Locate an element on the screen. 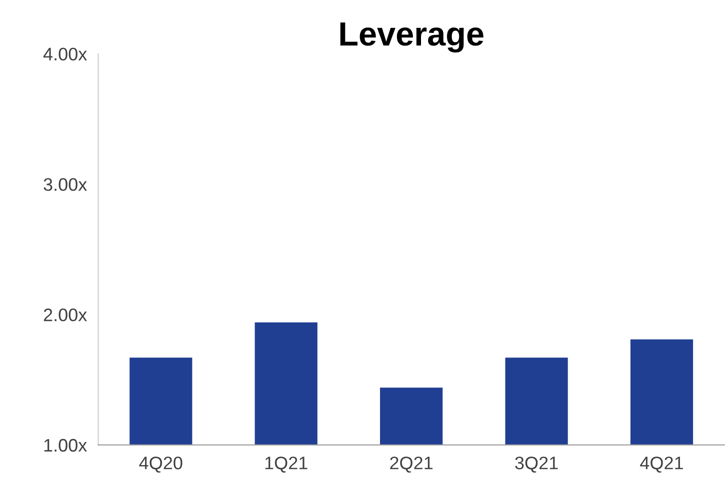 The width and height of the screenshot is (728, 489). x-tick-label: 1Q21 is located at coordinates (286, 464).